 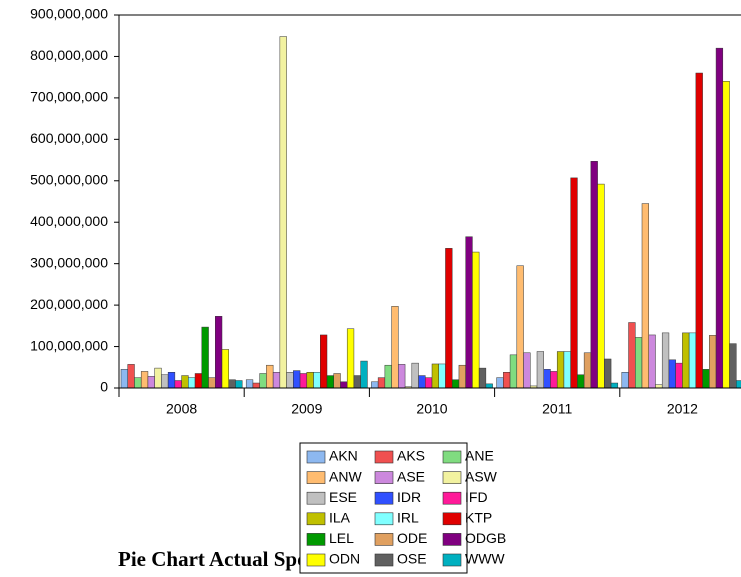 What do you see at coordinates (181, 409) in the screenshot?
I see `x-tick-label: 2008` at bounding box center [181, 409].